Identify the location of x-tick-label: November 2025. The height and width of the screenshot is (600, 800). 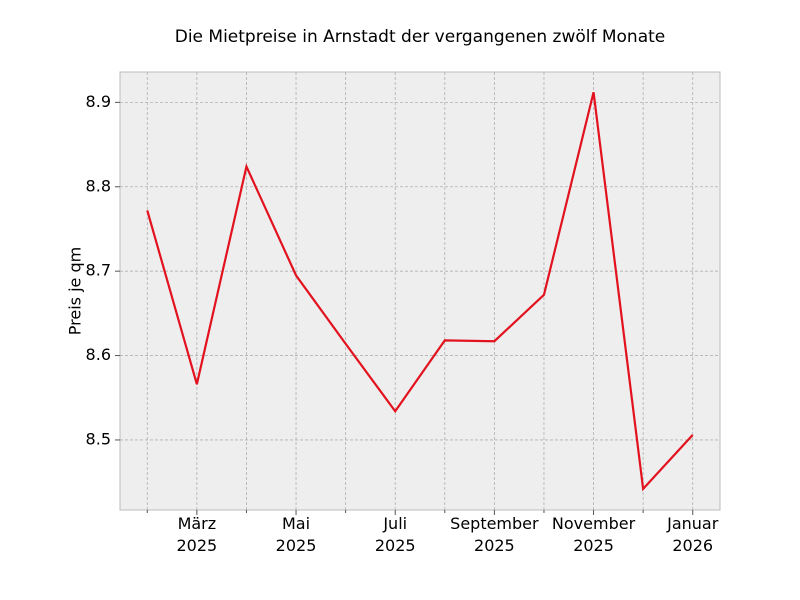
(594, 534).